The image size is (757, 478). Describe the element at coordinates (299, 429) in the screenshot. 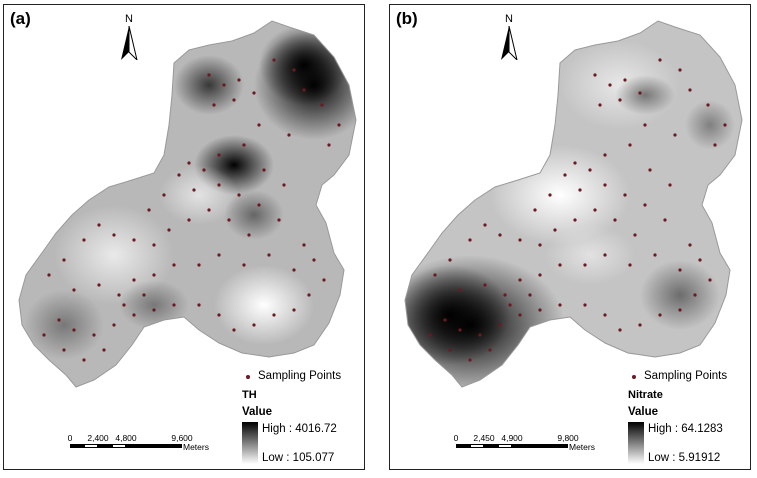

I see `legend-high: High : 4016.72` at that location.